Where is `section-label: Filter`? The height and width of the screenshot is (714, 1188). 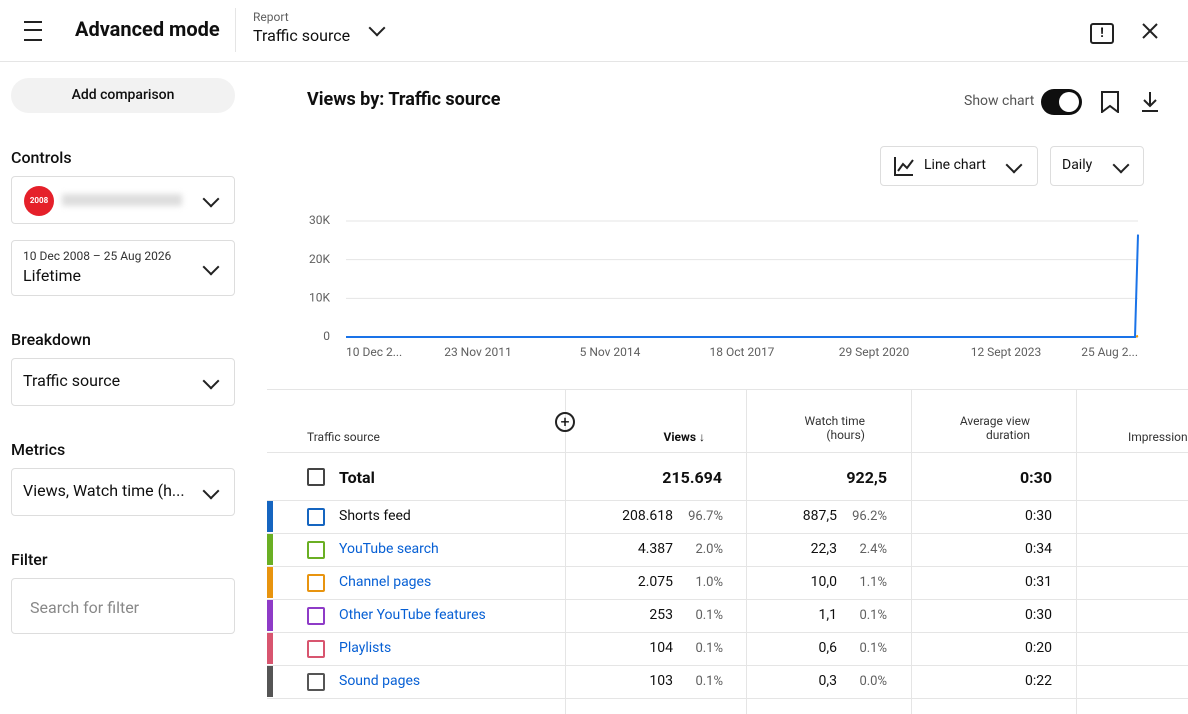
section-label: Filter is located at coordinates (29, 559).